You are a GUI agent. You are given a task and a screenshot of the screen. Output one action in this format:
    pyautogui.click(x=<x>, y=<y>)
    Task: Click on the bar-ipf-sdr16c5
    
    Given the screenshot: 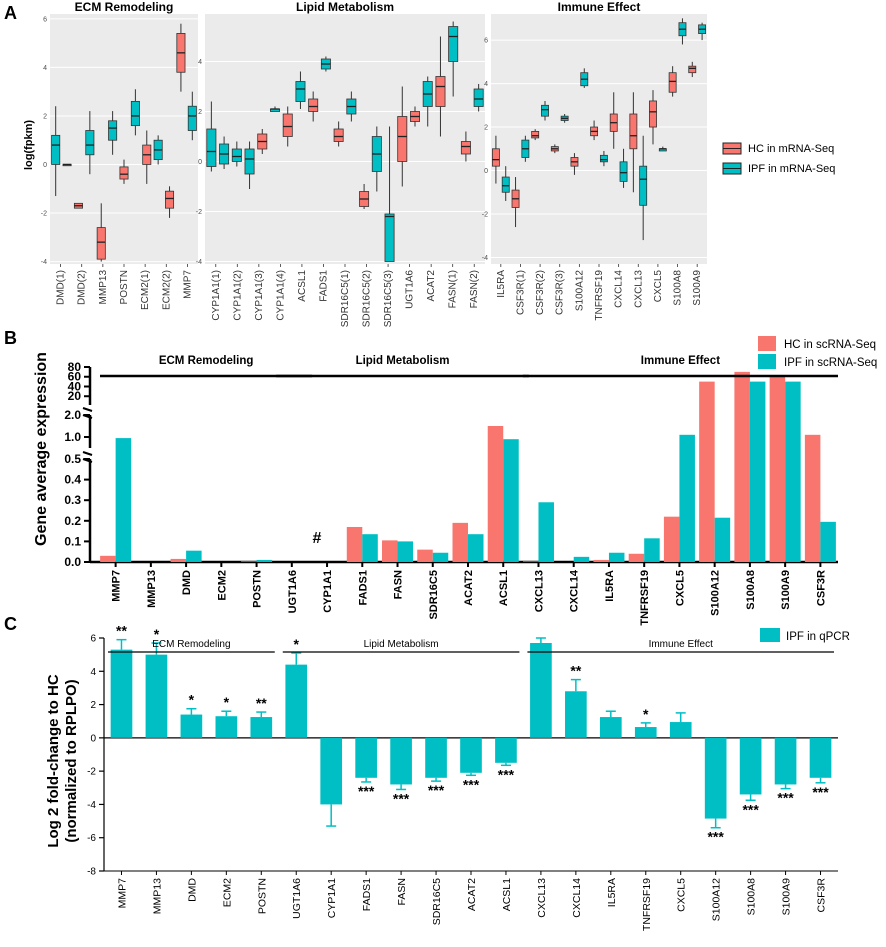 What is the action you would take?
    pyautogui.click(x=440, y=557)
    